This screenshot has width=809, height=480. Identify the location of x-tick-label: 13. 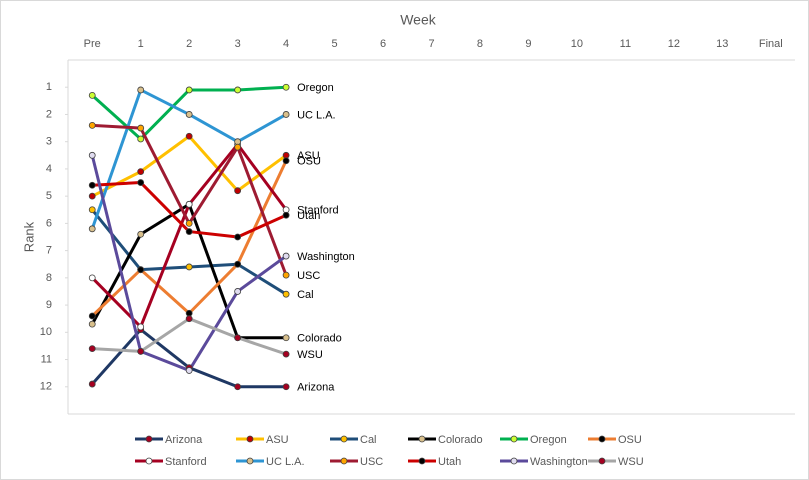
(722, 44).